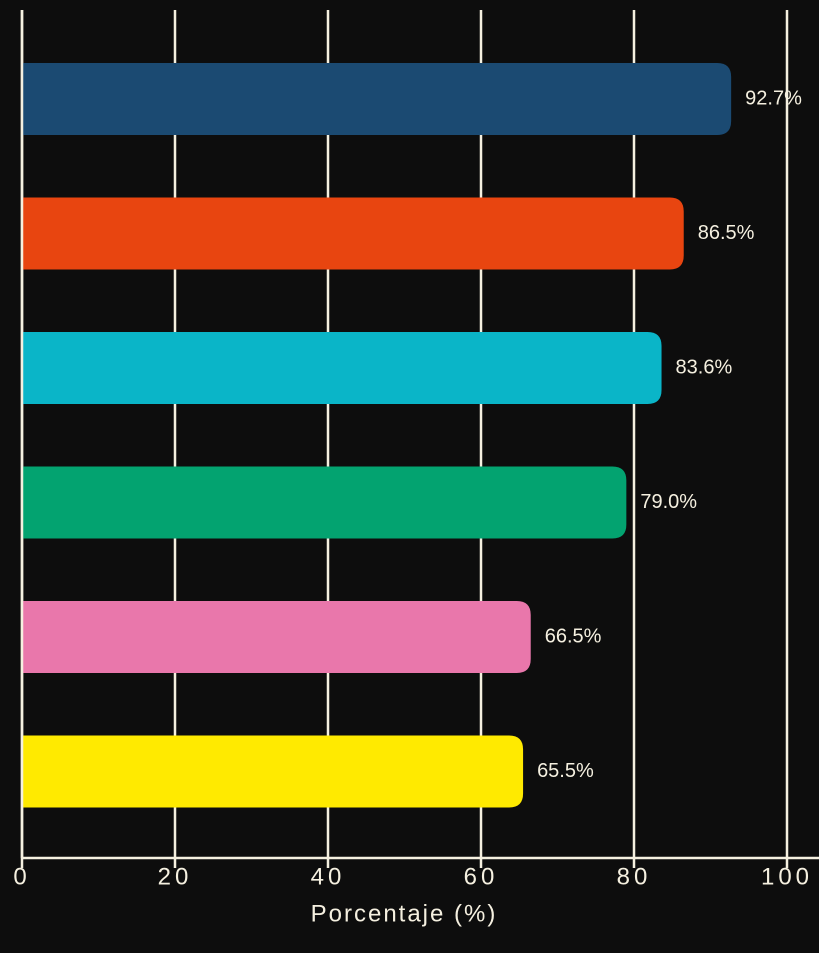 The height and width of the screenshot is (953, 819). Describe the element at coordinates (726, 233) in the screenshot. I see `value-label: 86.5%` at that location.